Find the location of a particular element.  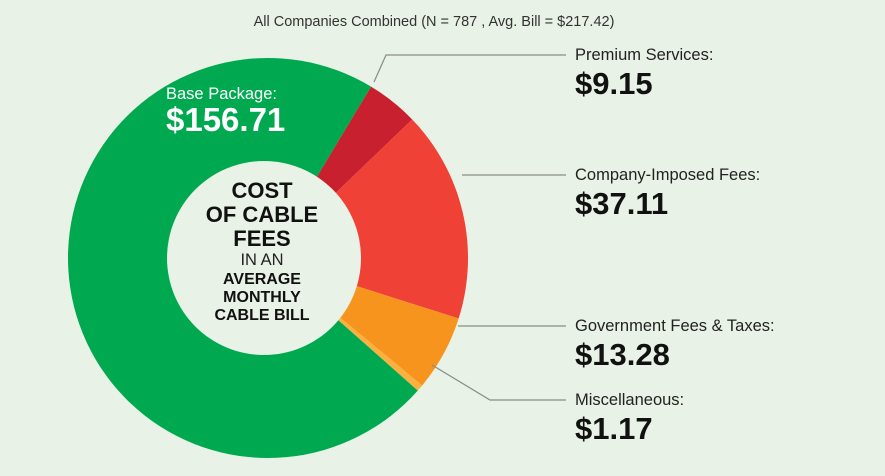

center-line-6: MONTHLY is located at coordinates (262, 297).